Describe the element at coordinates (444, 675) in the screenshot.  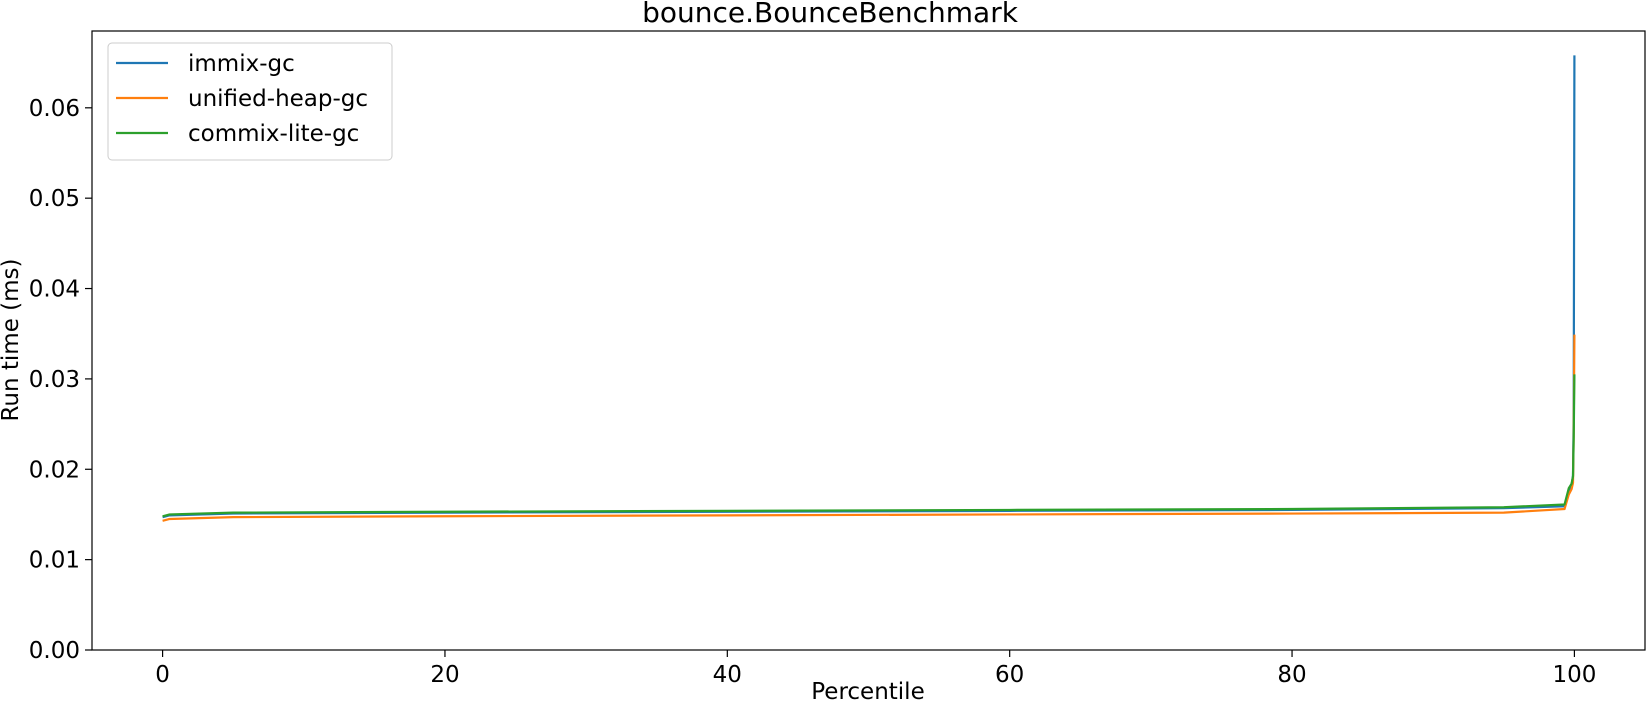
I see `x-tick-label: 20` at that location.